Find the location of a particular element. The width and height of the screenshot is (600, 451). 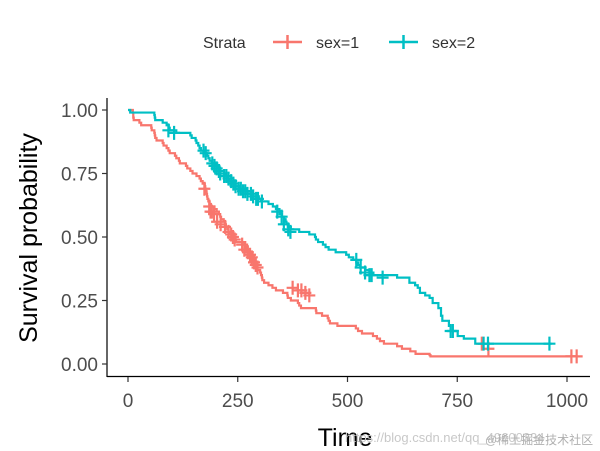

watermark-site: @稀土掘金技术社区 is located at coordinates (539, 439).